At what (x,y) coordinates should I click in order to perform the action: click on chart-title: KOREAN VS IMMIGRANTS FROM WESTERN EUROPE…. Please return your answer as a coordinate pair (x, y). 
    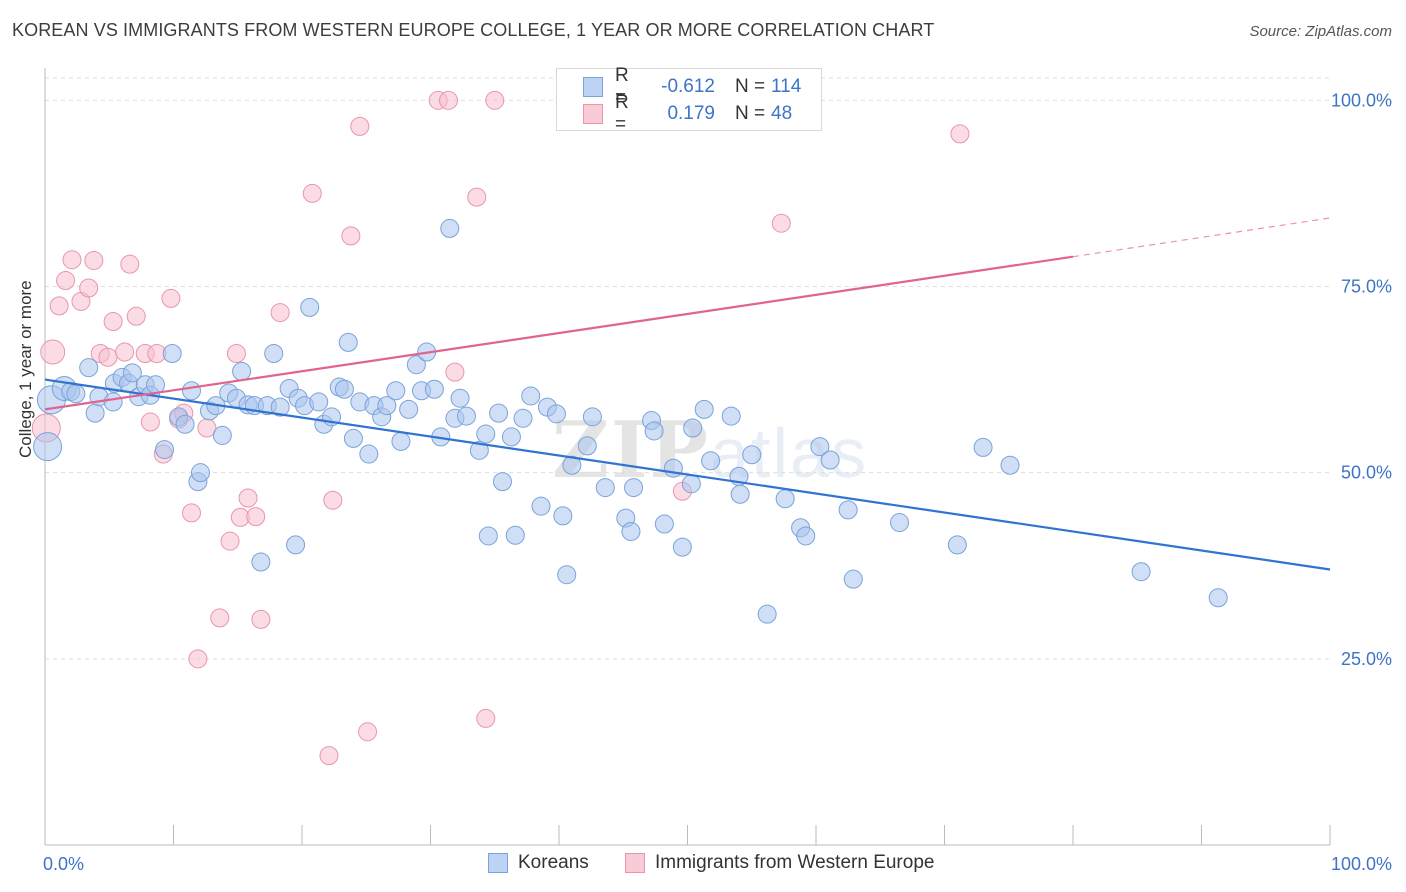
    Looking at the image, I should click on (473, 30).